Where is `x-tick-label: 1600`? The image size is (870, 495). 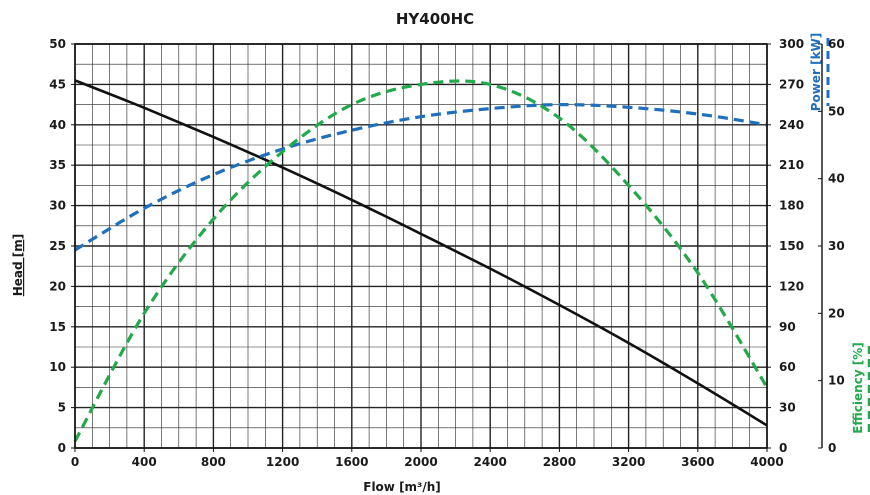 x-tick-label: 1600 is located at coordinates (351, 462).